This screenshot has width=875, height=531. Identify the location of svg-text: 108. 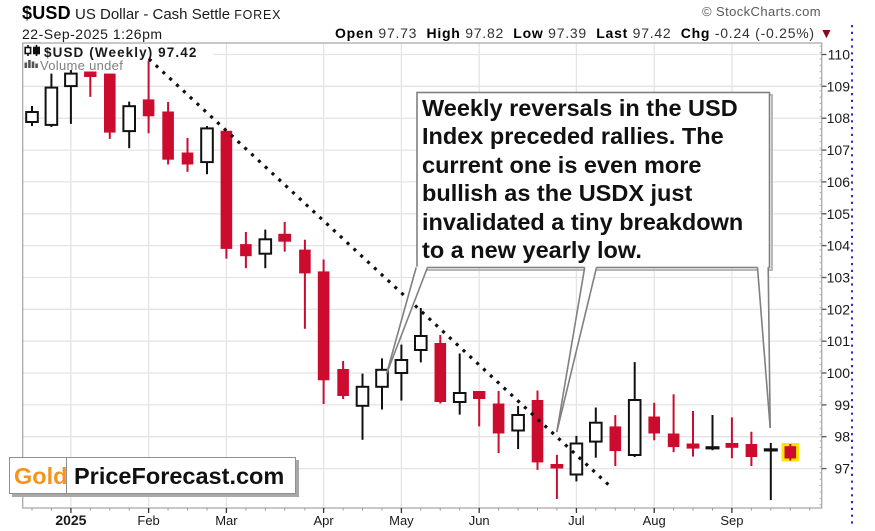
(839, 118).